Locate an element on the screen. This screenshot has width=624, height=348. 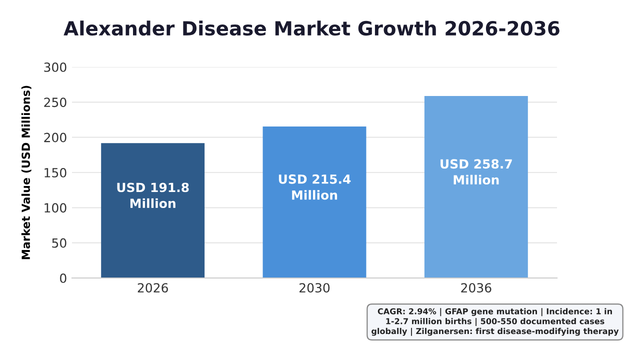
x-tick-label: 2030 is located at coordinates (315, 288).